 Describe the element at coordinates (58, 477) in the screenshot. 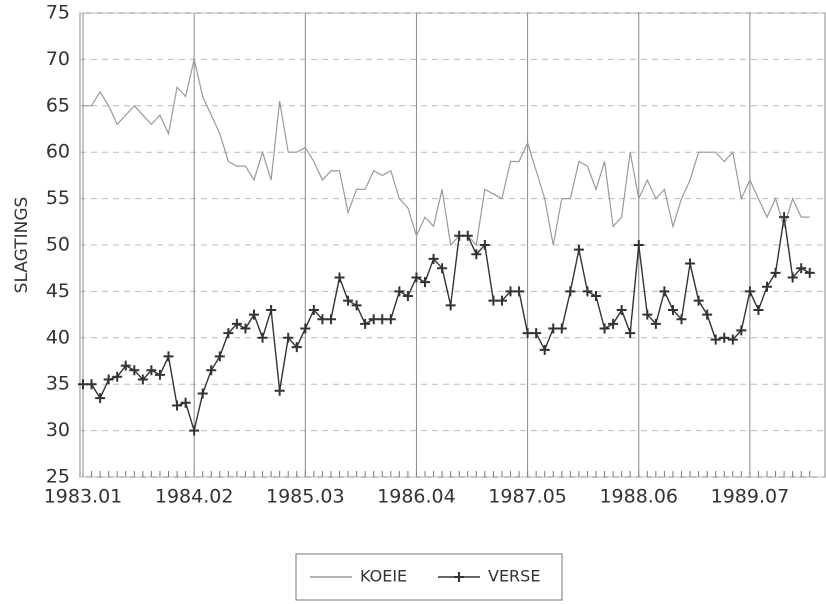

I see `y-tick-label: 25` at that location.